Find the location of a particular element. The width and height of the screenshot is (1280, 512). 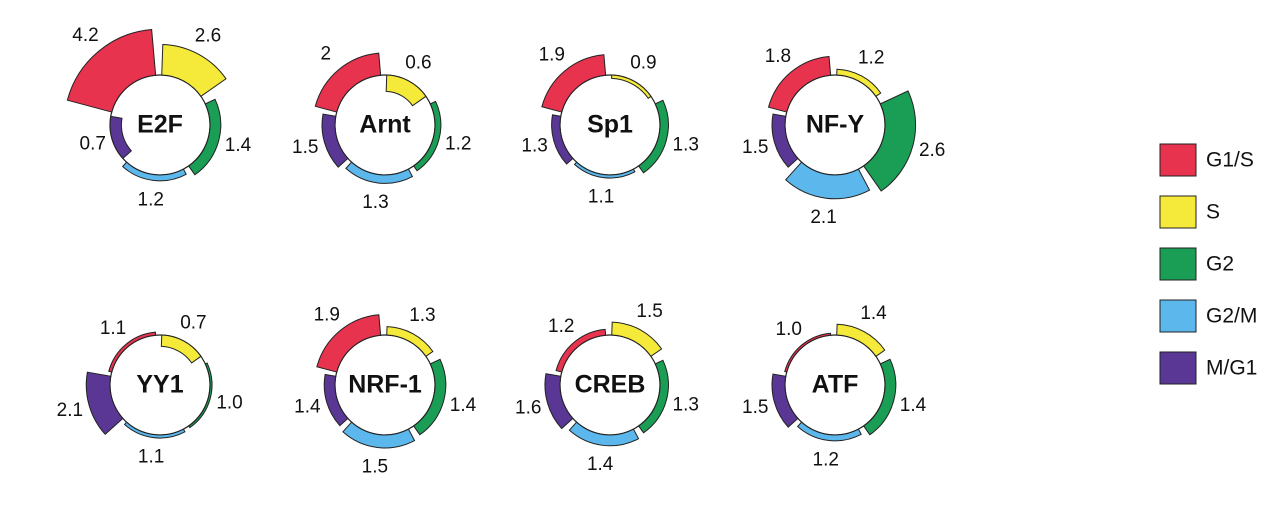

value-label: 0.9 is located at coordinates (643, 62).